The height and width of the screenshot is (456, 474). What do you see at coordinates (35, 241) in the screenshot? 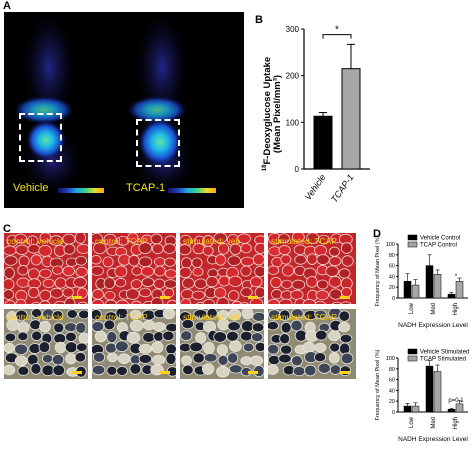
I see `tile-1-label: control; vehicle` at bounding box center [35, 241].